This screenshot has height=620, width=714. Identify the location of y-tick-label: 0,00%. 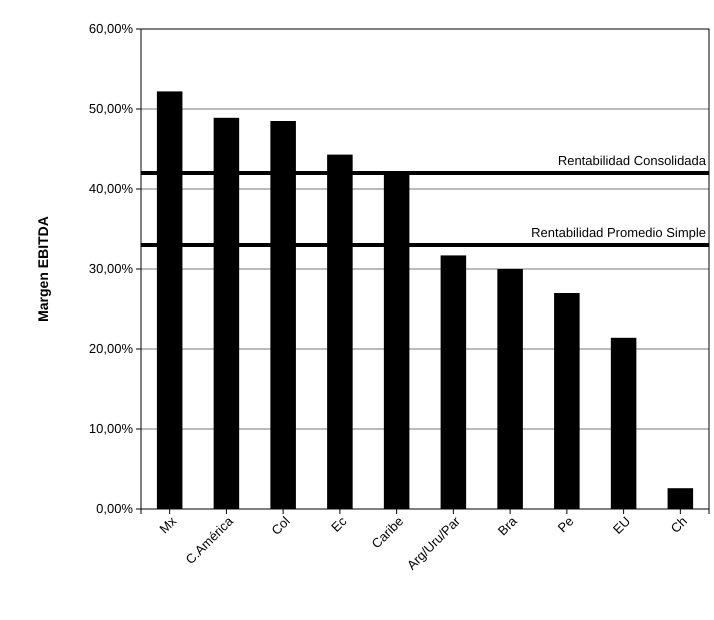
(115, 508).